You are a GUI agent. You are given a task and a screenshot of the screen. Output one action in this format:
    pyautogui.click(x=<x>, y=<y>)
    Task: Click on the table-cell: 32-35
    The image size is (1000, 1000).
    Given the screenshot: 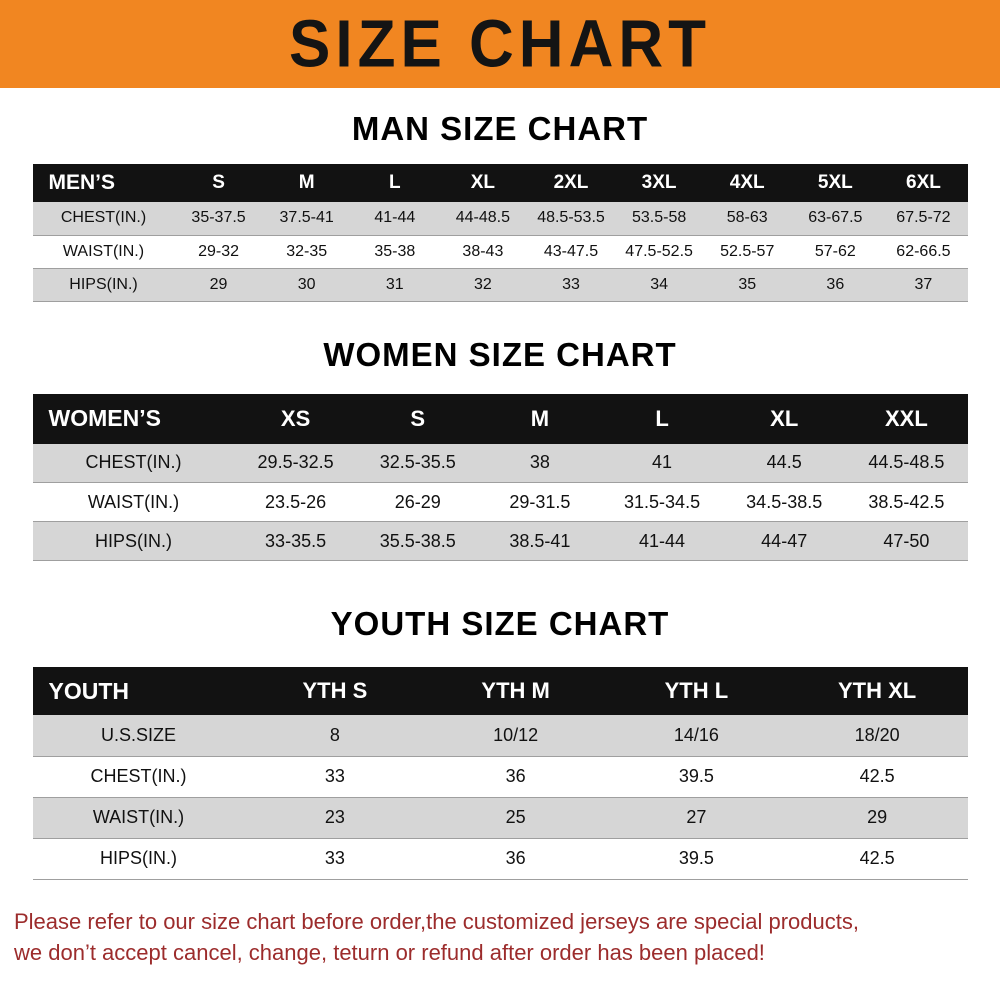 What is the action you would take?
    pyautogui.click(x=307, y=251)
    